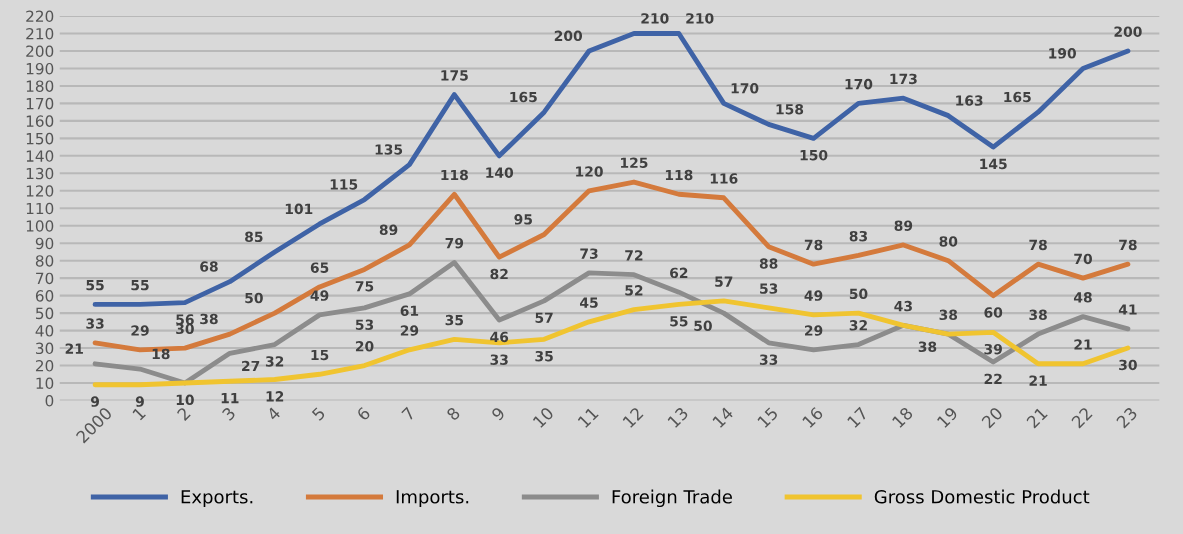  What do you see at coordinates (993, 164) in the screenshot?
I see `data-label: 145` at bounding box center [993, 164].